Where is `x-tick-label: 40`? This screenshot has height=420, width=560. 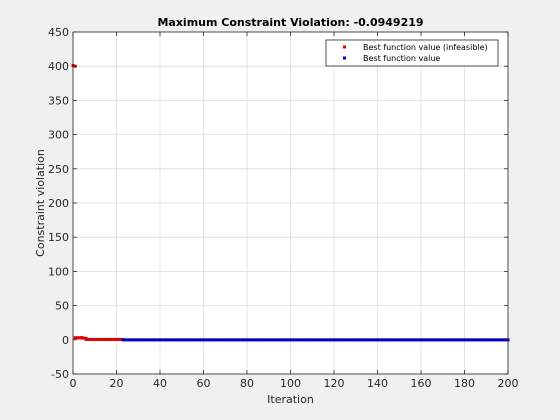
x-tick-label: 40 is located at coordinates (160, 383).